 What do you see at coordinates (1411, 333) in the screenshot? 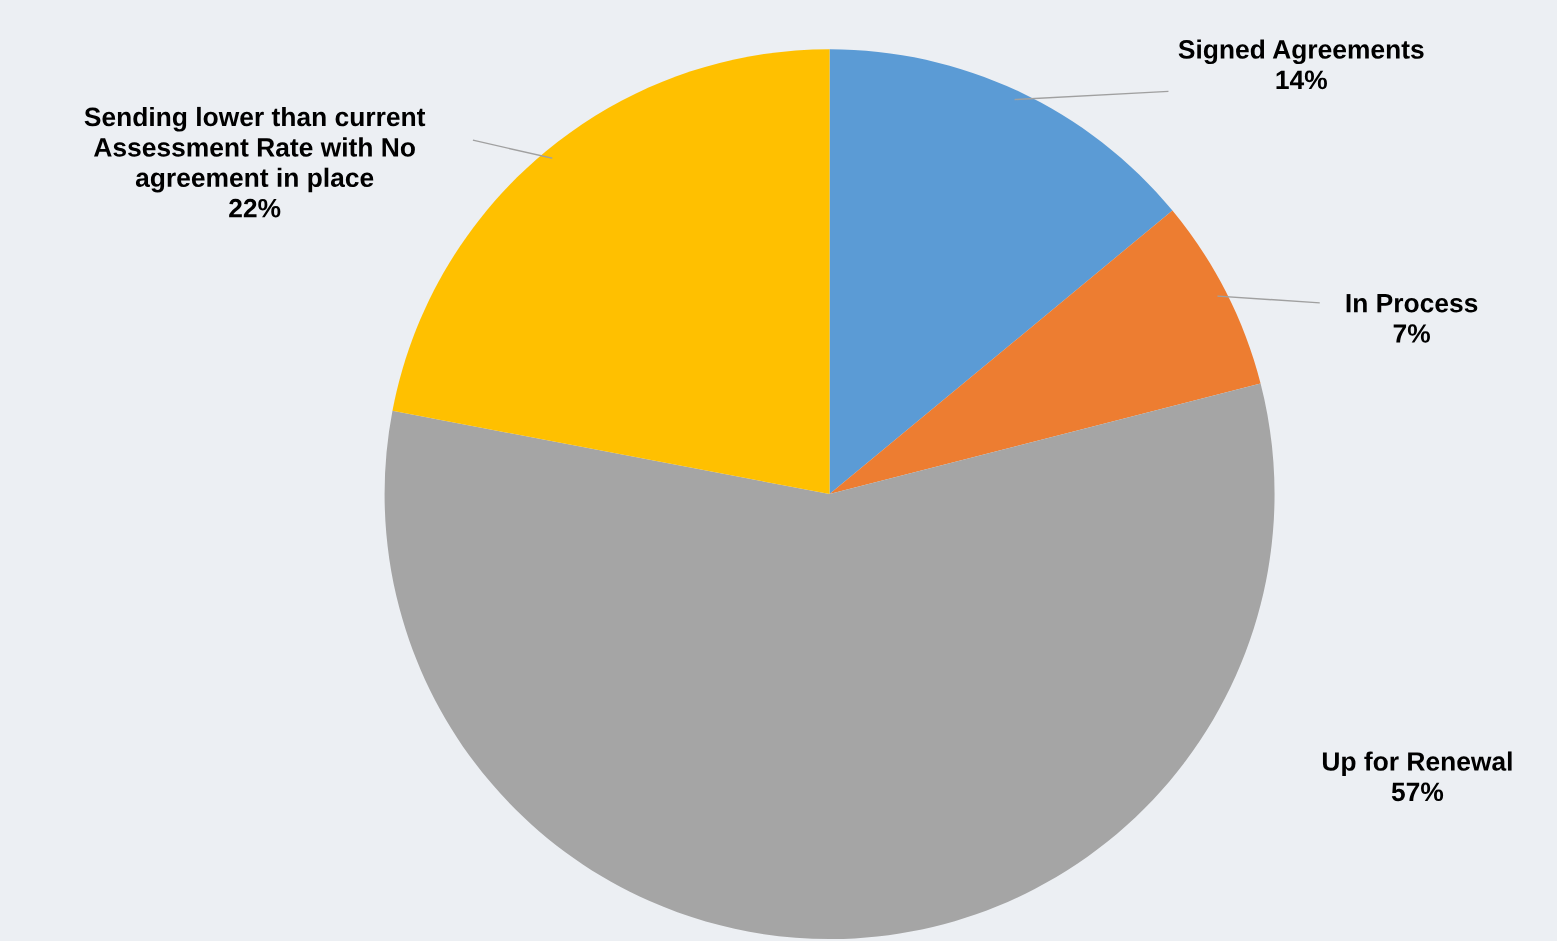
I see `data-label: 7%` at bounding box center [1411, 333].